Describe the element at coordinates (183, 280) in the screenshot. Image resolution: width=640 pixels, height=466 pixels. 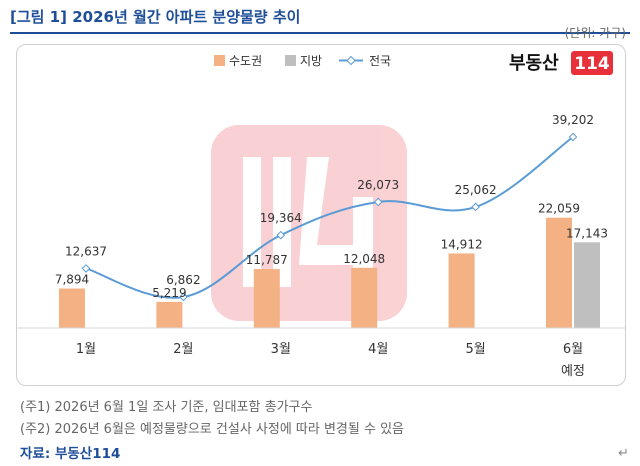
I see `label-national-2: 6,862` at that location.